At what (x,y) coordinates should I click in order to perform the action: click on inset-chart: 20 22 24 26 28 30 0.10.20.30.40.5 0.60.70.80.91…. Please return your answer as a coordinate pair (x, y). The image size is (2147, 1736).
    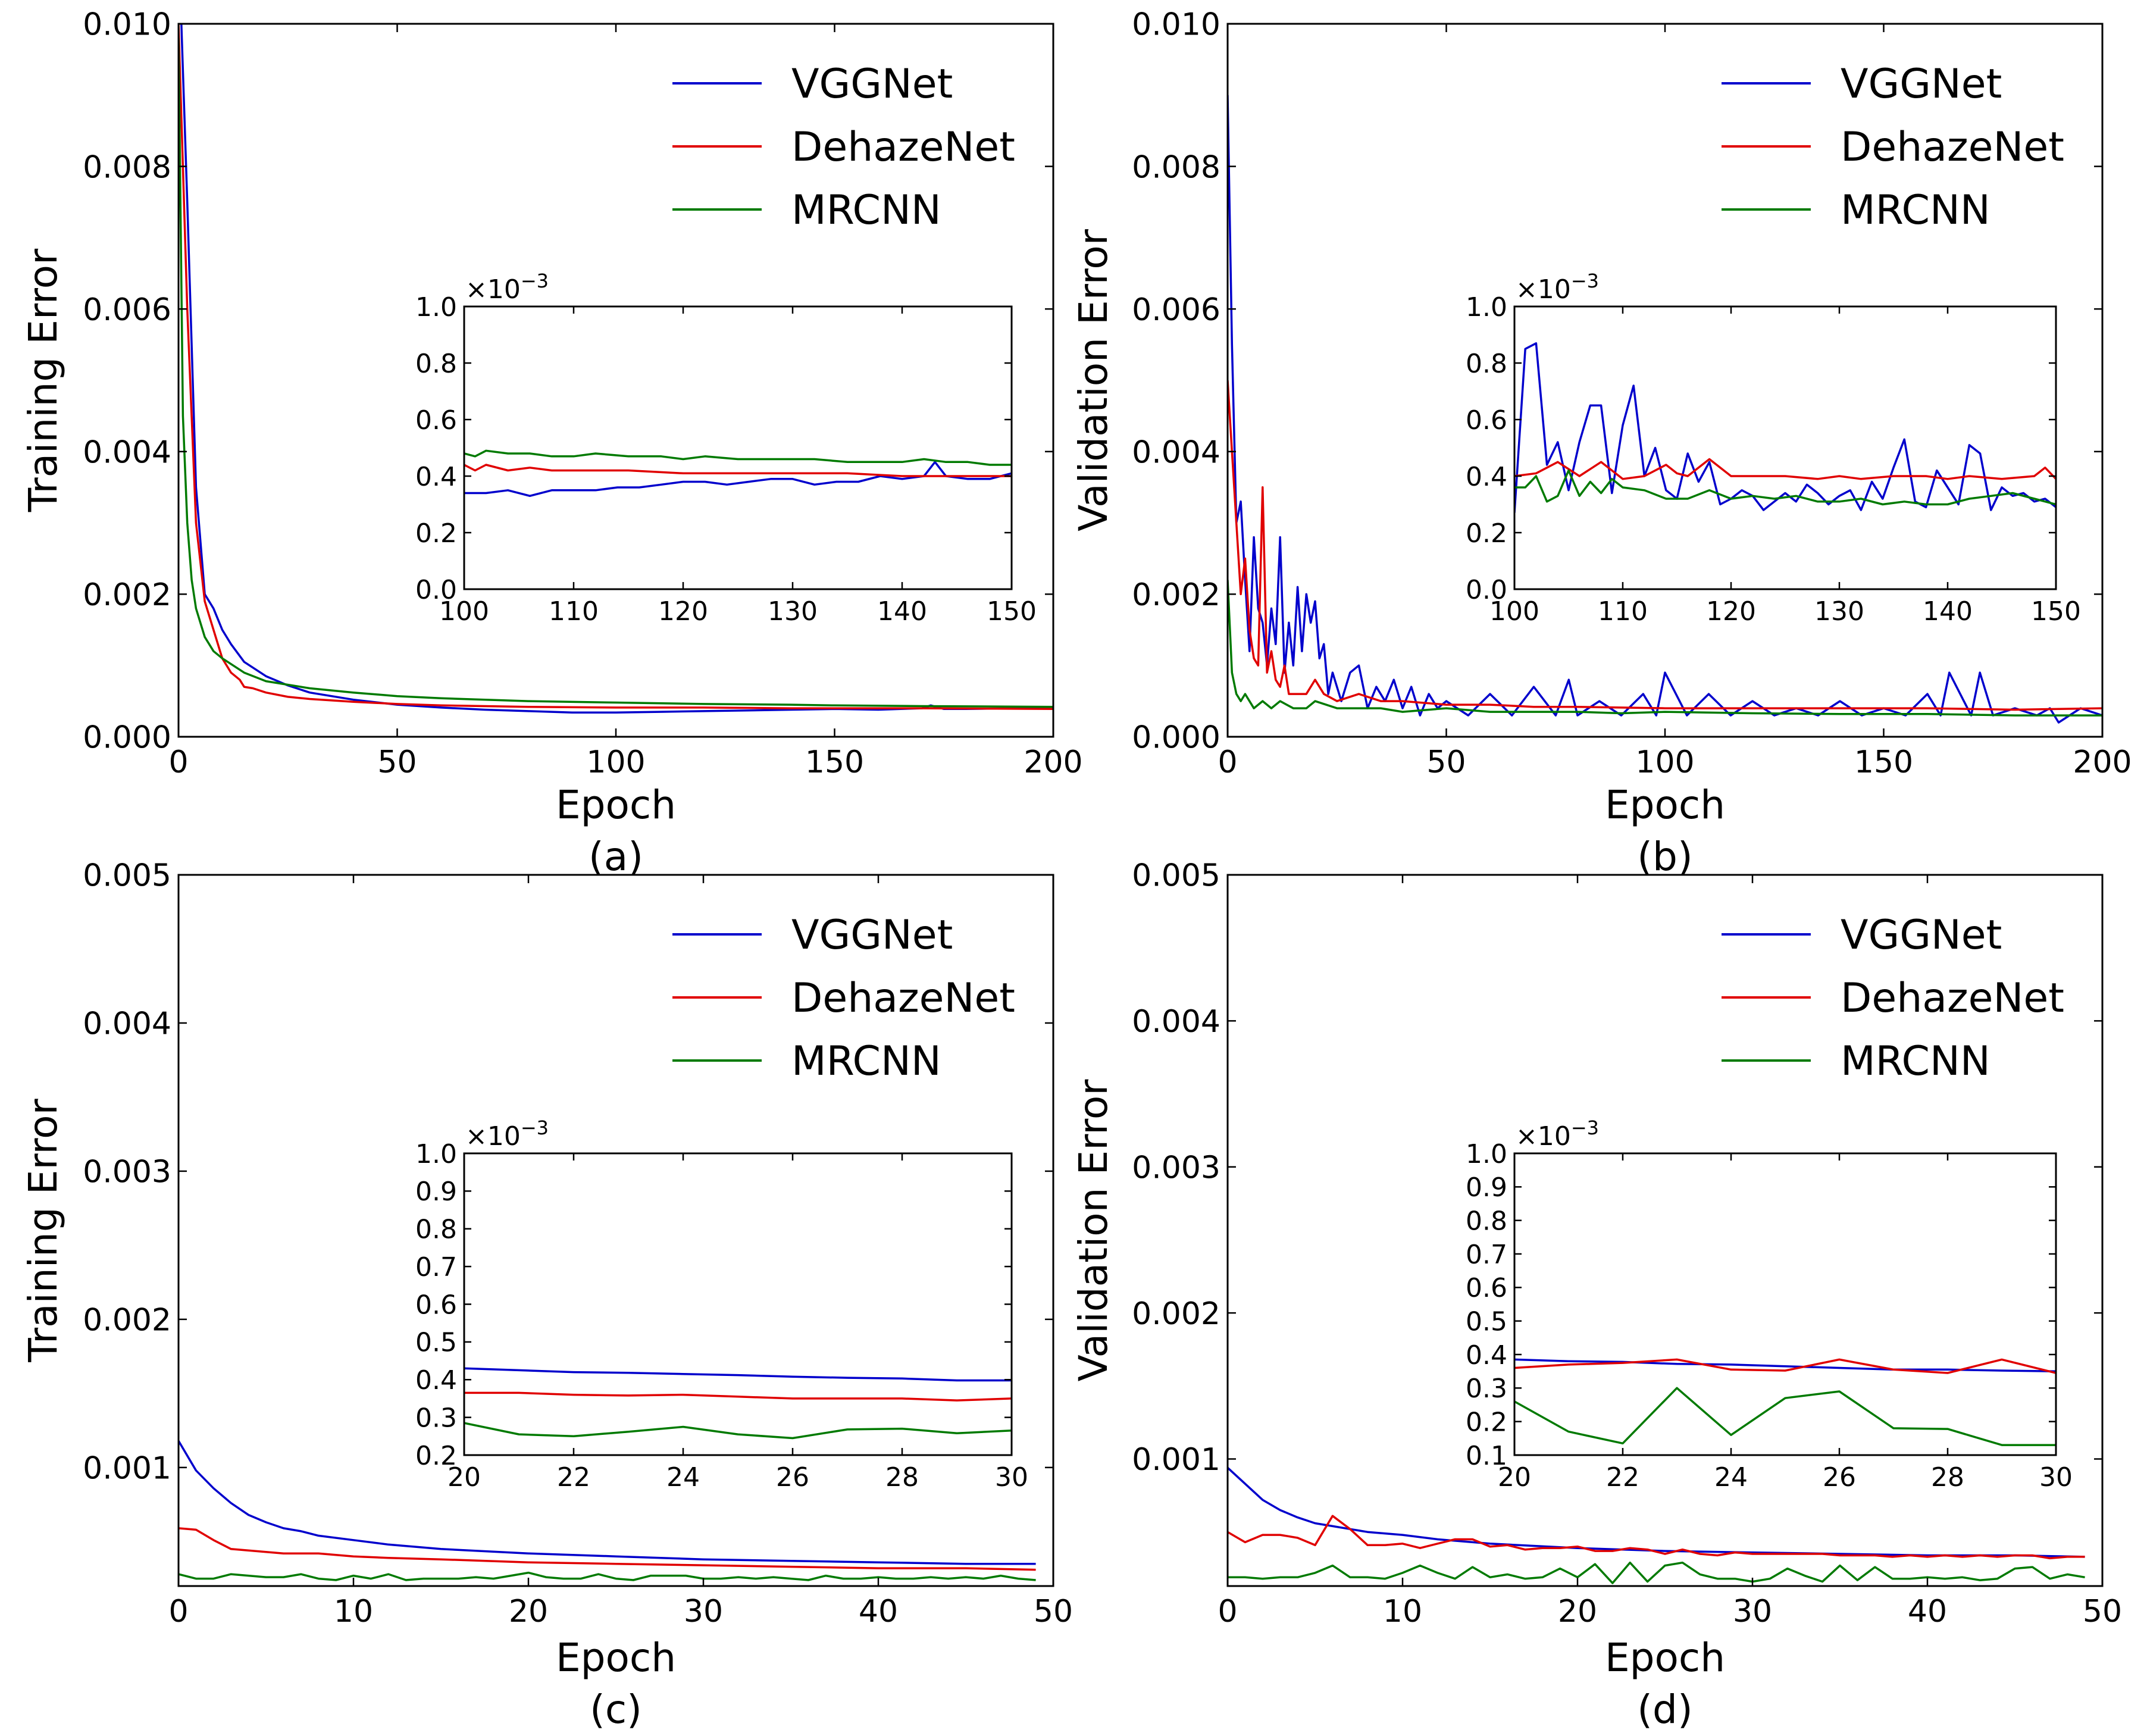
    Looking at the image, I should click on (1769, 1304).